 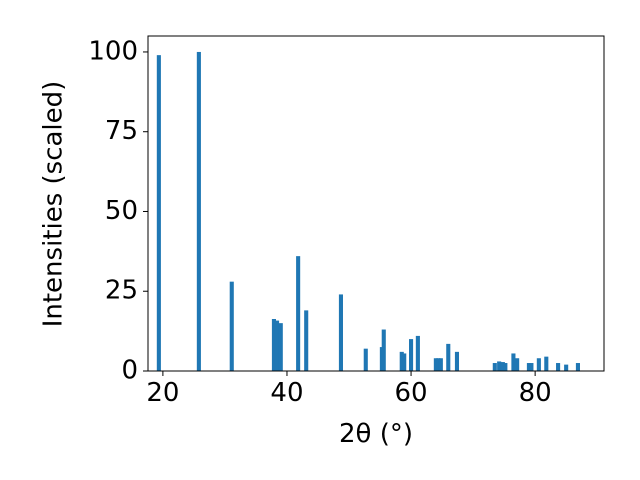 What do you see at coordinates (411, 393) in the screenshot?
I see `x-tick-label: 60` at bounding box center [411, 393].